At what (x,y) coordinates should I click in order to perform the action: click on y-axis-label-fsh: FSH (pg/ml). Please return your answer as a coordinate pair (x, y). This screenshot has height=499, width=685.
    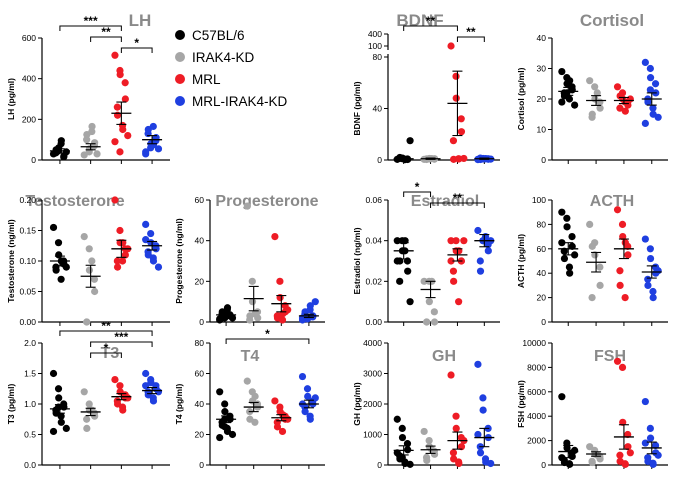
    Looking at the image, I should click on (521, 404).